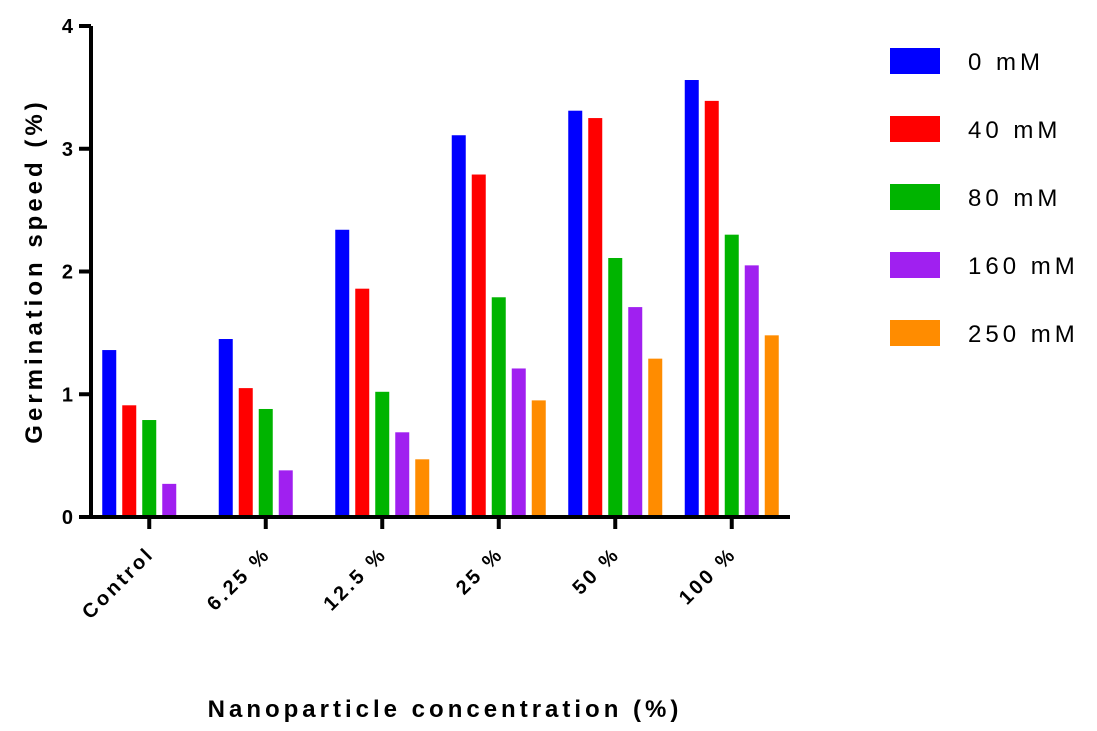 The width and height of the screenshot is (1097, 731). I want to click on x-tick-label: 50 %, so click(597, 571).